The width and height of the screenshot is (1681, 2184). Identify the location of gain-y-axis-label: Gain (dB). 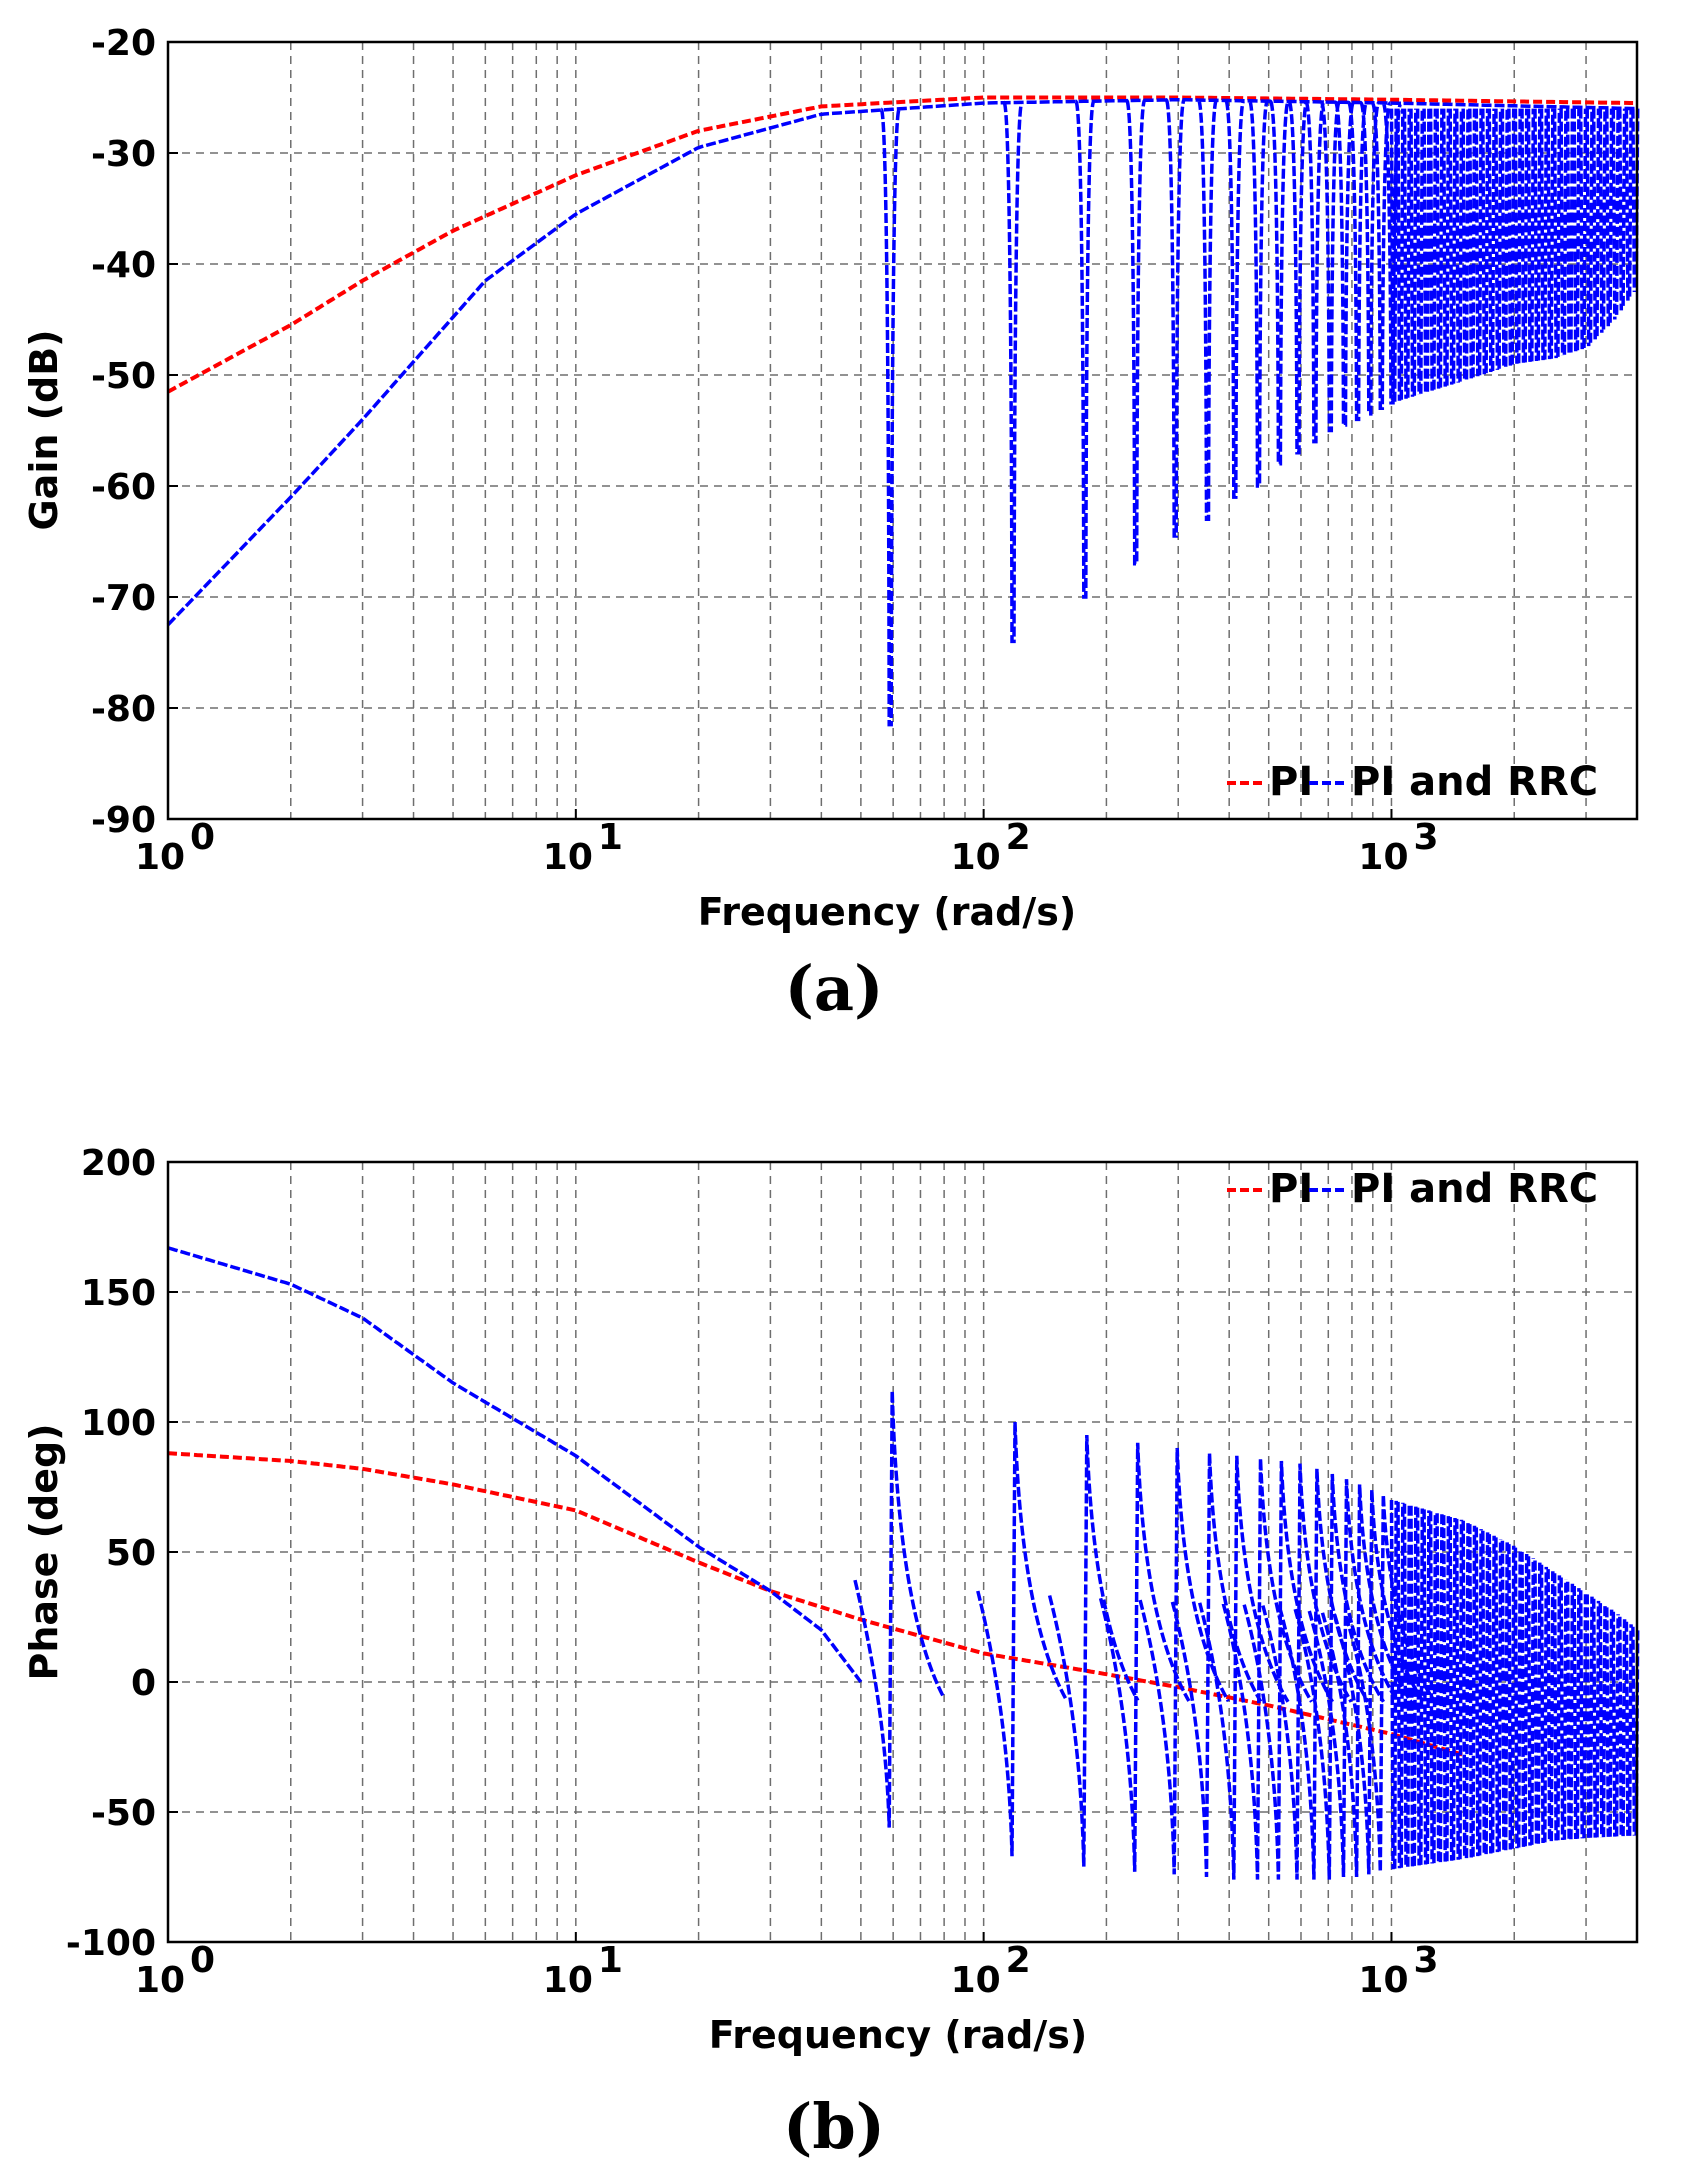
(44, 429).